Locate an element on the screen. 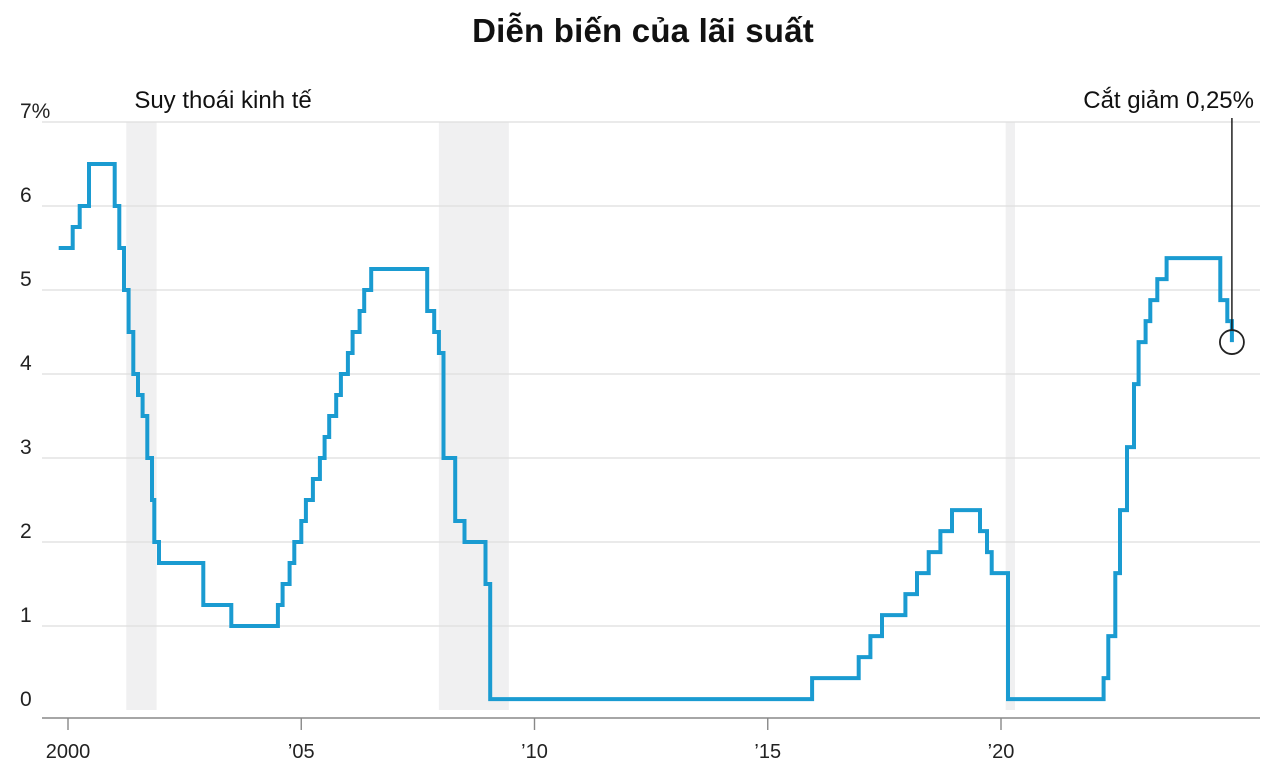  x-tick-label: ’20 is located at coordinates (1001, 752).